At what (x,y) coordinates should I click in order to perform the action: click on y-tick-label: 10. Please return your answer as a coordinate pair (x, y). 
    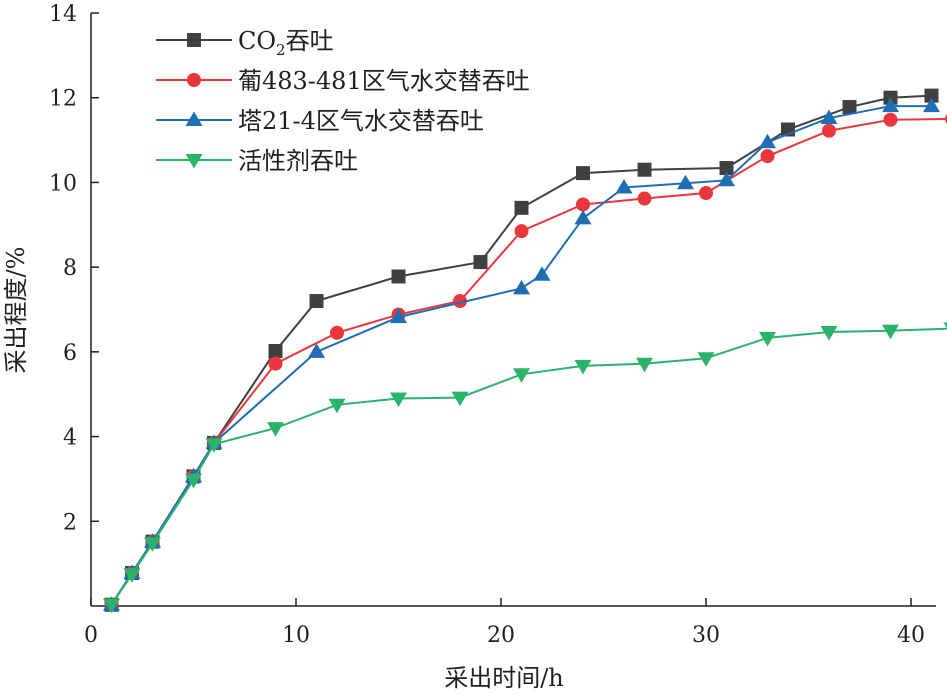
    Looking at the image, I should click on (63, 183).